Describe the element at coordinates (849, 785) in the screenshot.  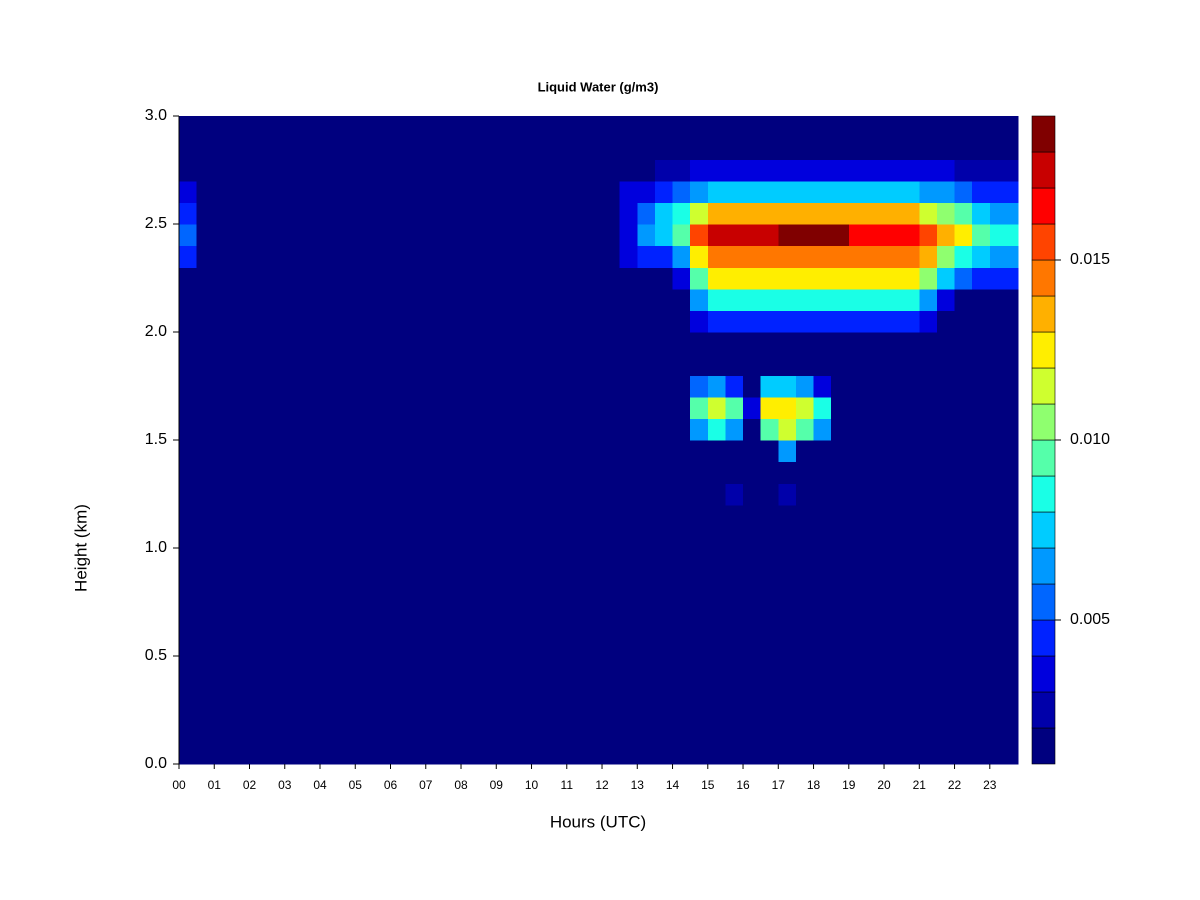
I see `x-tick-label: 19` at that location.